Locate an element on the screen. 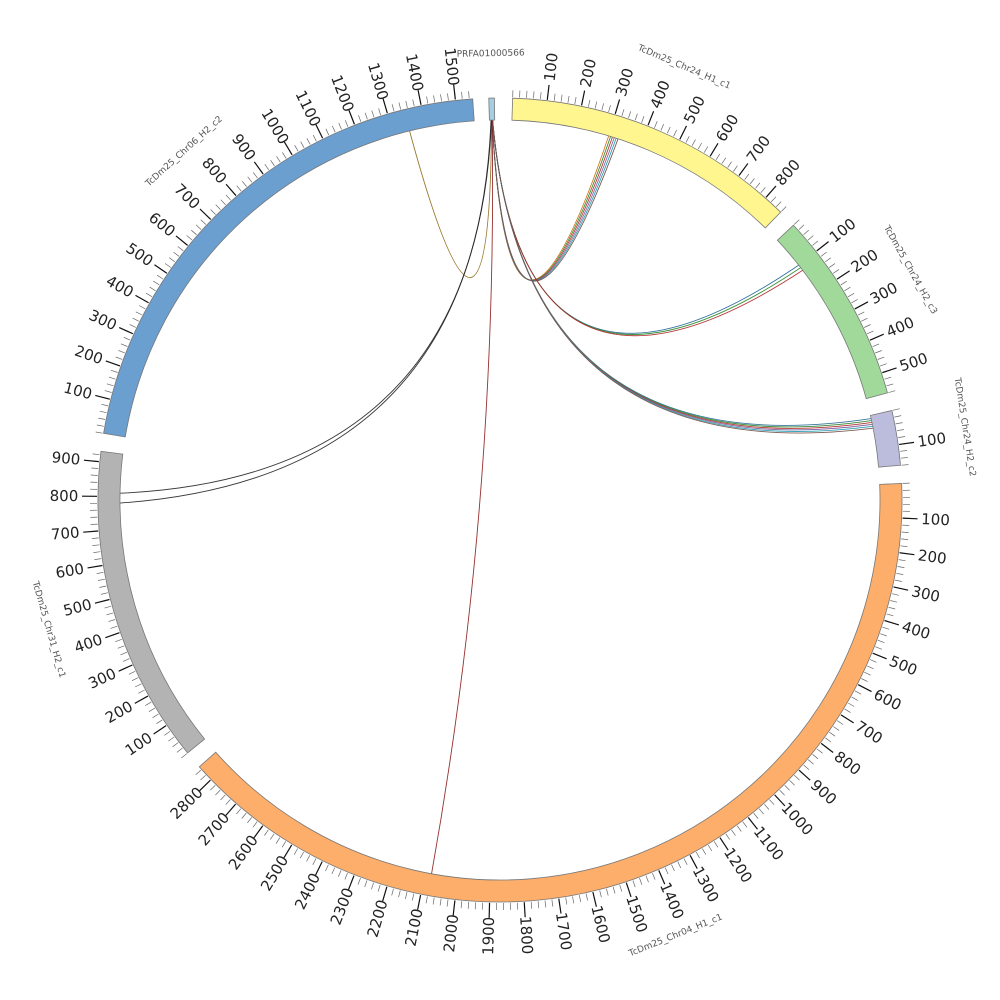 This screenshot has height=1000, width=1000. tick-label: 1600 is located at coordinates (600, 924).